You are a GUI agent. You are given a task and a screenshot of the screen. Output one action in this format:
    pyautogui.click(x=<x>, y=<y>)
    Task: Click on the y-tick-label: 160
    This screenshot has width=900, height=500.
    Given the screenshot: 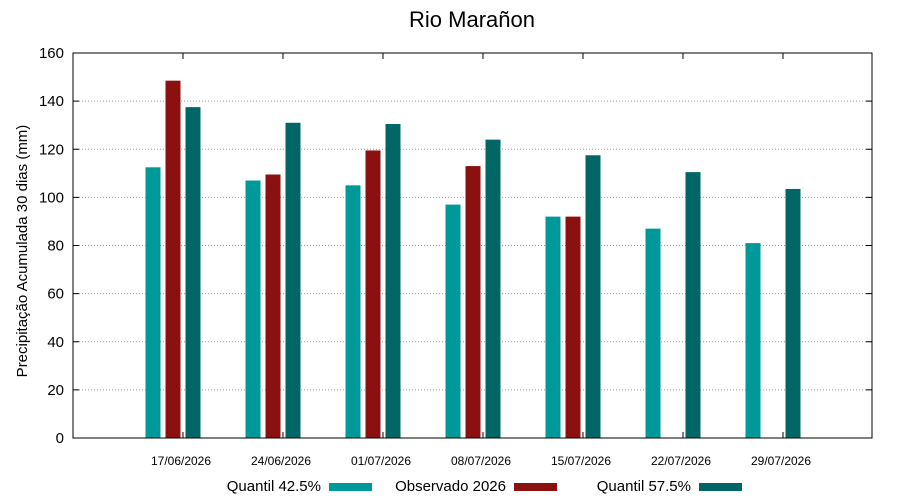 What is the action you would take?
    pyautogui.click(x=51, y=53)
    